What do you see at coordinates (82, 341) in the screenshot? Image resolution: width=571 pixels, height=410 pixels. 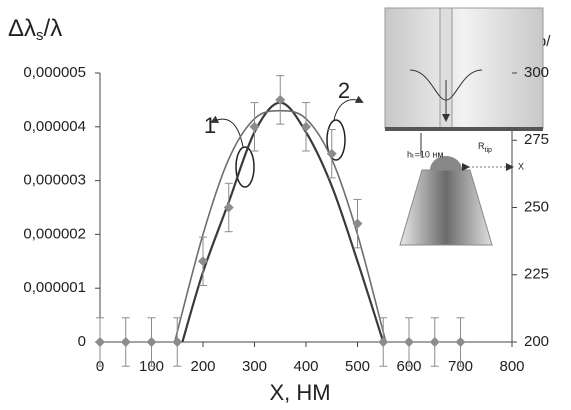 I see `y-tick-label: 0` at bounding box center [82, 341].